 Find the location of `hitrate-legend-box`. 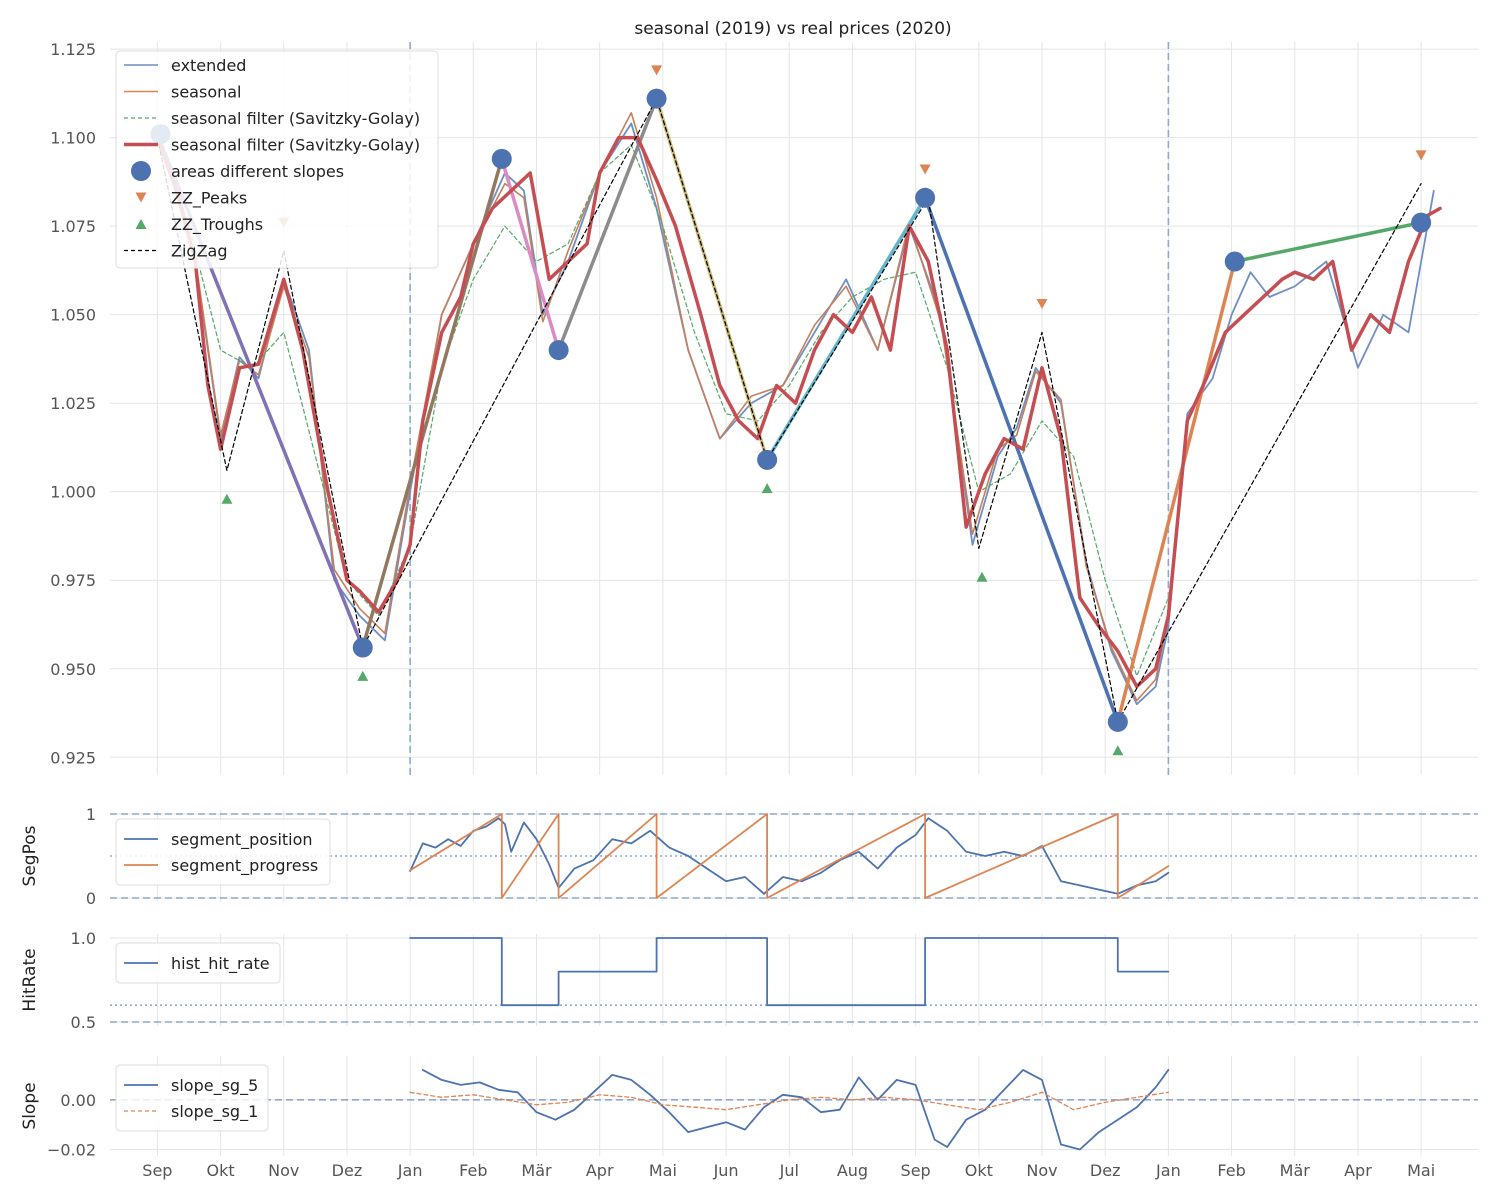

hitrate-legend-box is located at coordinates (198, 963).